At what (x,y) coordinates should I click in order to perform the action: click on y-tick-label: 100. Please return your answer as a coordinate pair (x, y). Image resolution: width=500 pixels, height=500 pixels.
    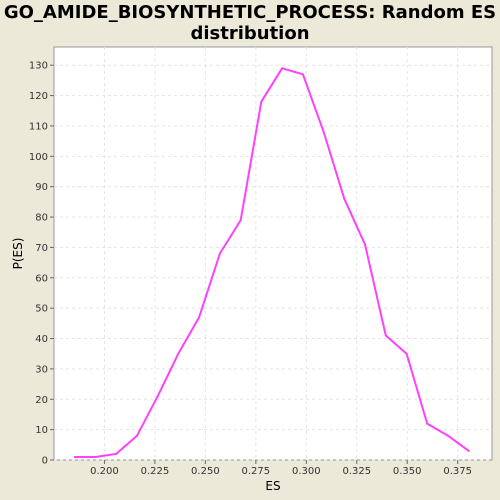
    Looking at the image, I should click on (38, 157).